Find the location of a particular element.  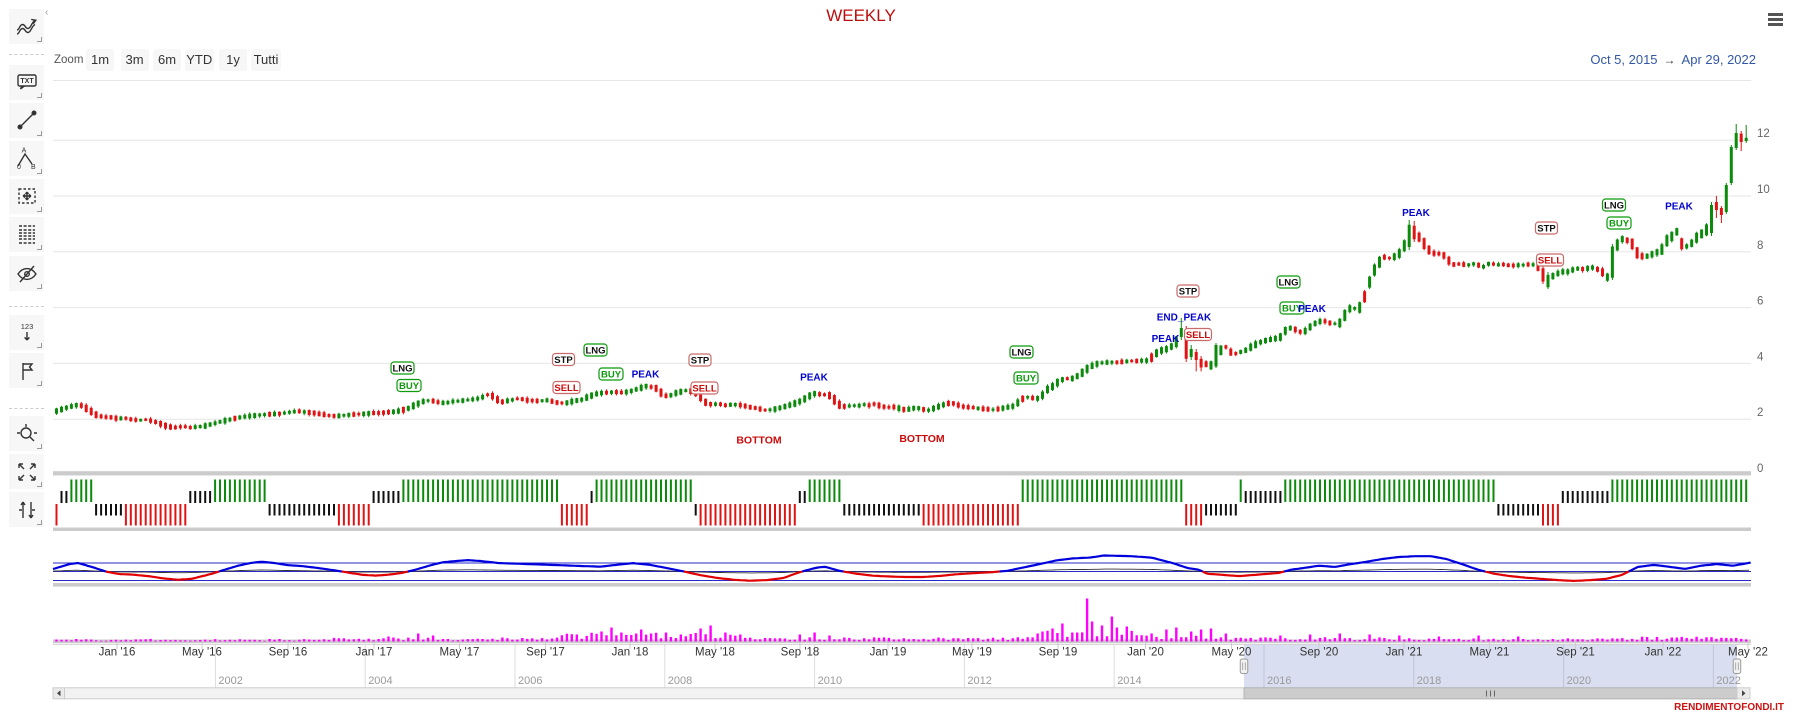

svg-text: Jan '17 is located at coordinates (374, 653).